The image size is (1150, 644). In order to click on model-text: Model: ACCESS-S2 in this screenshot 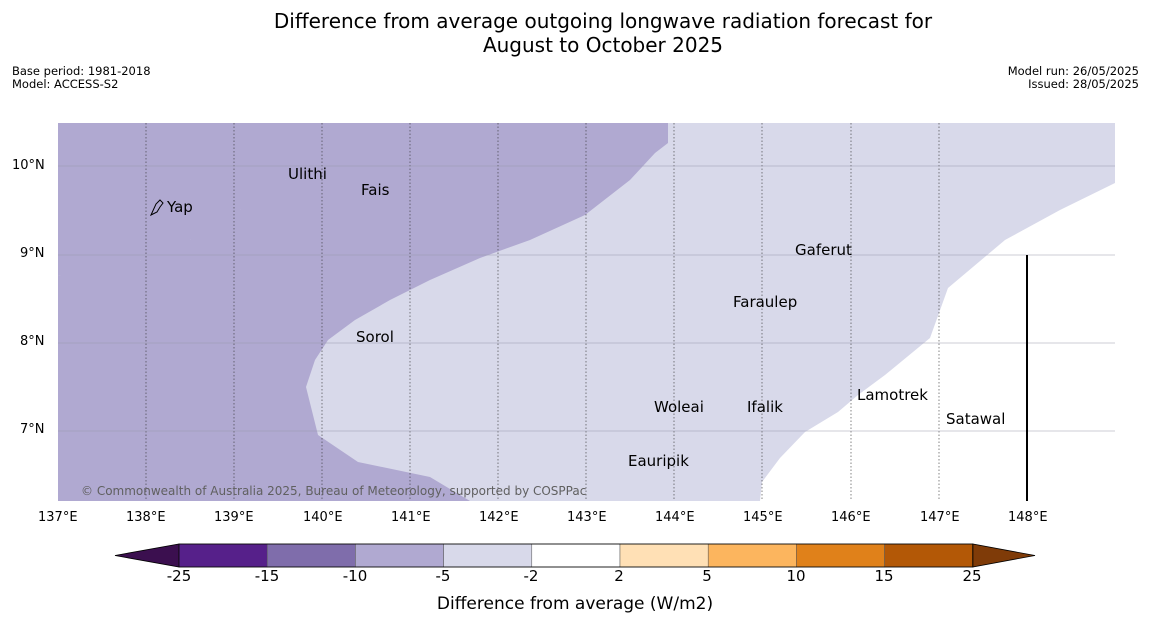, I will do `click(65, 84)`.